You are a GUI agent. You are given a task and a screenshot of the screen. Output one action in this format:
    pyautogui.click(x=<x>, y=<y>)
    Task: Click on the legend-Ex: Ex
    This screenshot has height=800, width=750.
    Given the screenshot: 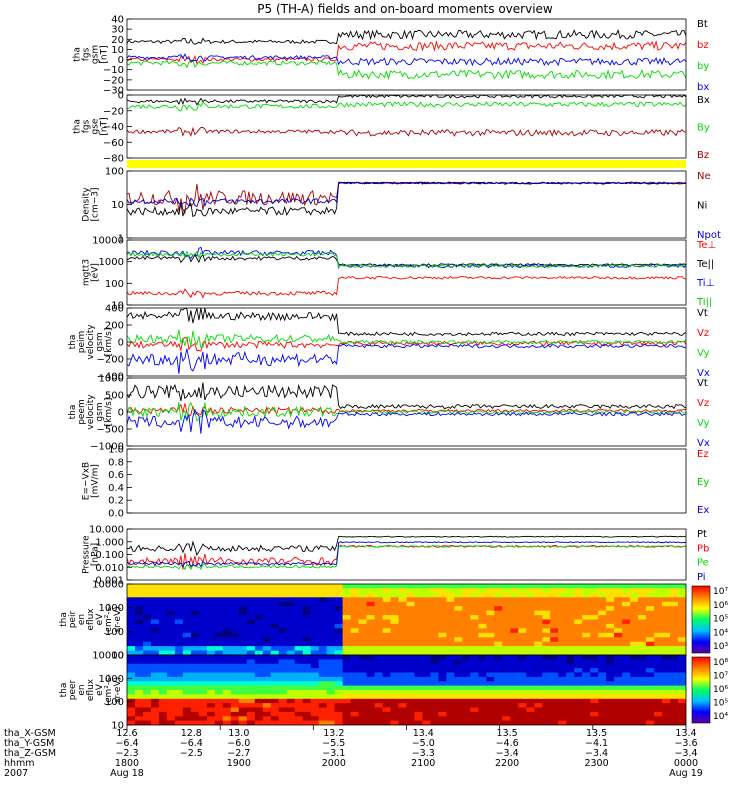 What is the action you would take?
    pyautogui.click(x=703, y=510)
    